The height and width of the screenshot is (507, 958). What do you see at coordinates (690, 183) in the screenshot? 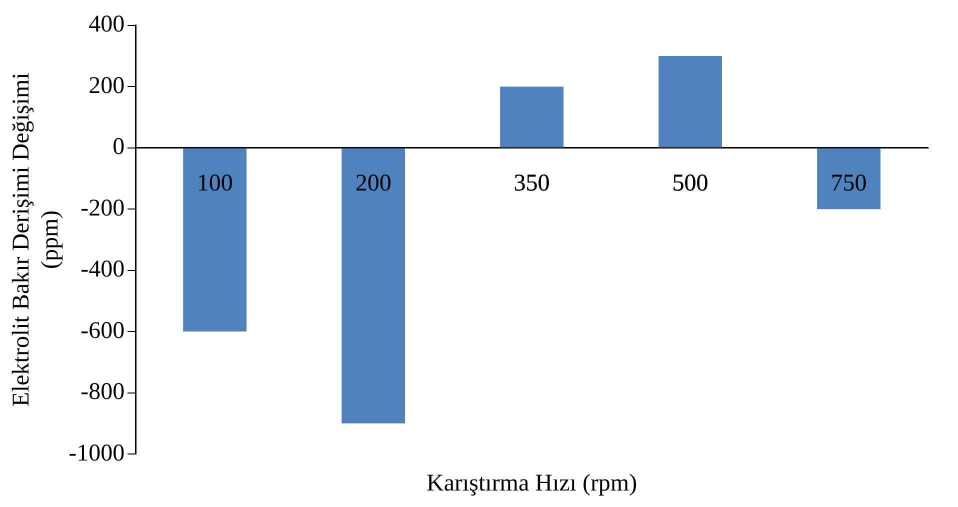
I see `x-tick-label: 500` at bounding box center [690, 183].